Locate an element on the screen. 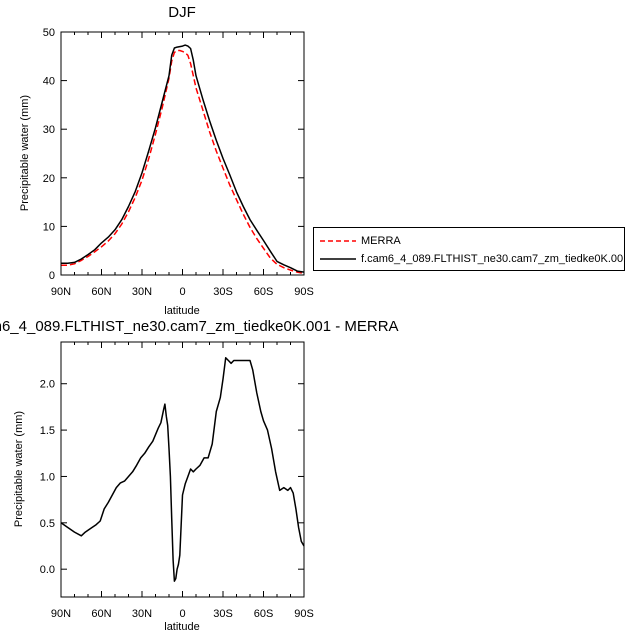 This screenshot has width=625, height=634. series-line-model is located at coordinates (183, 158).